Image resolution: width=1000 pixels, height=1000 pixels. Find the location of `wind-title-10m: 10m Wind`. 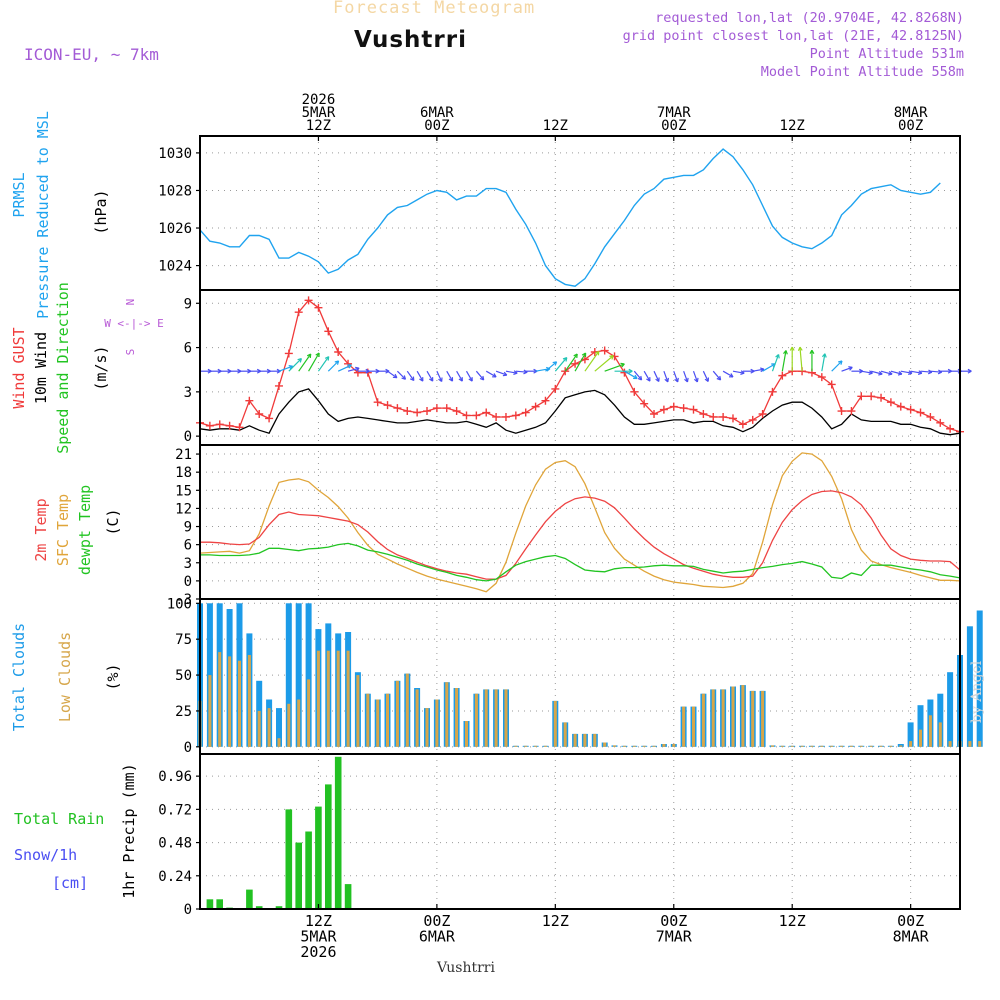

wind-title-10m: 10m Wind is located at coordinates (41, 368).